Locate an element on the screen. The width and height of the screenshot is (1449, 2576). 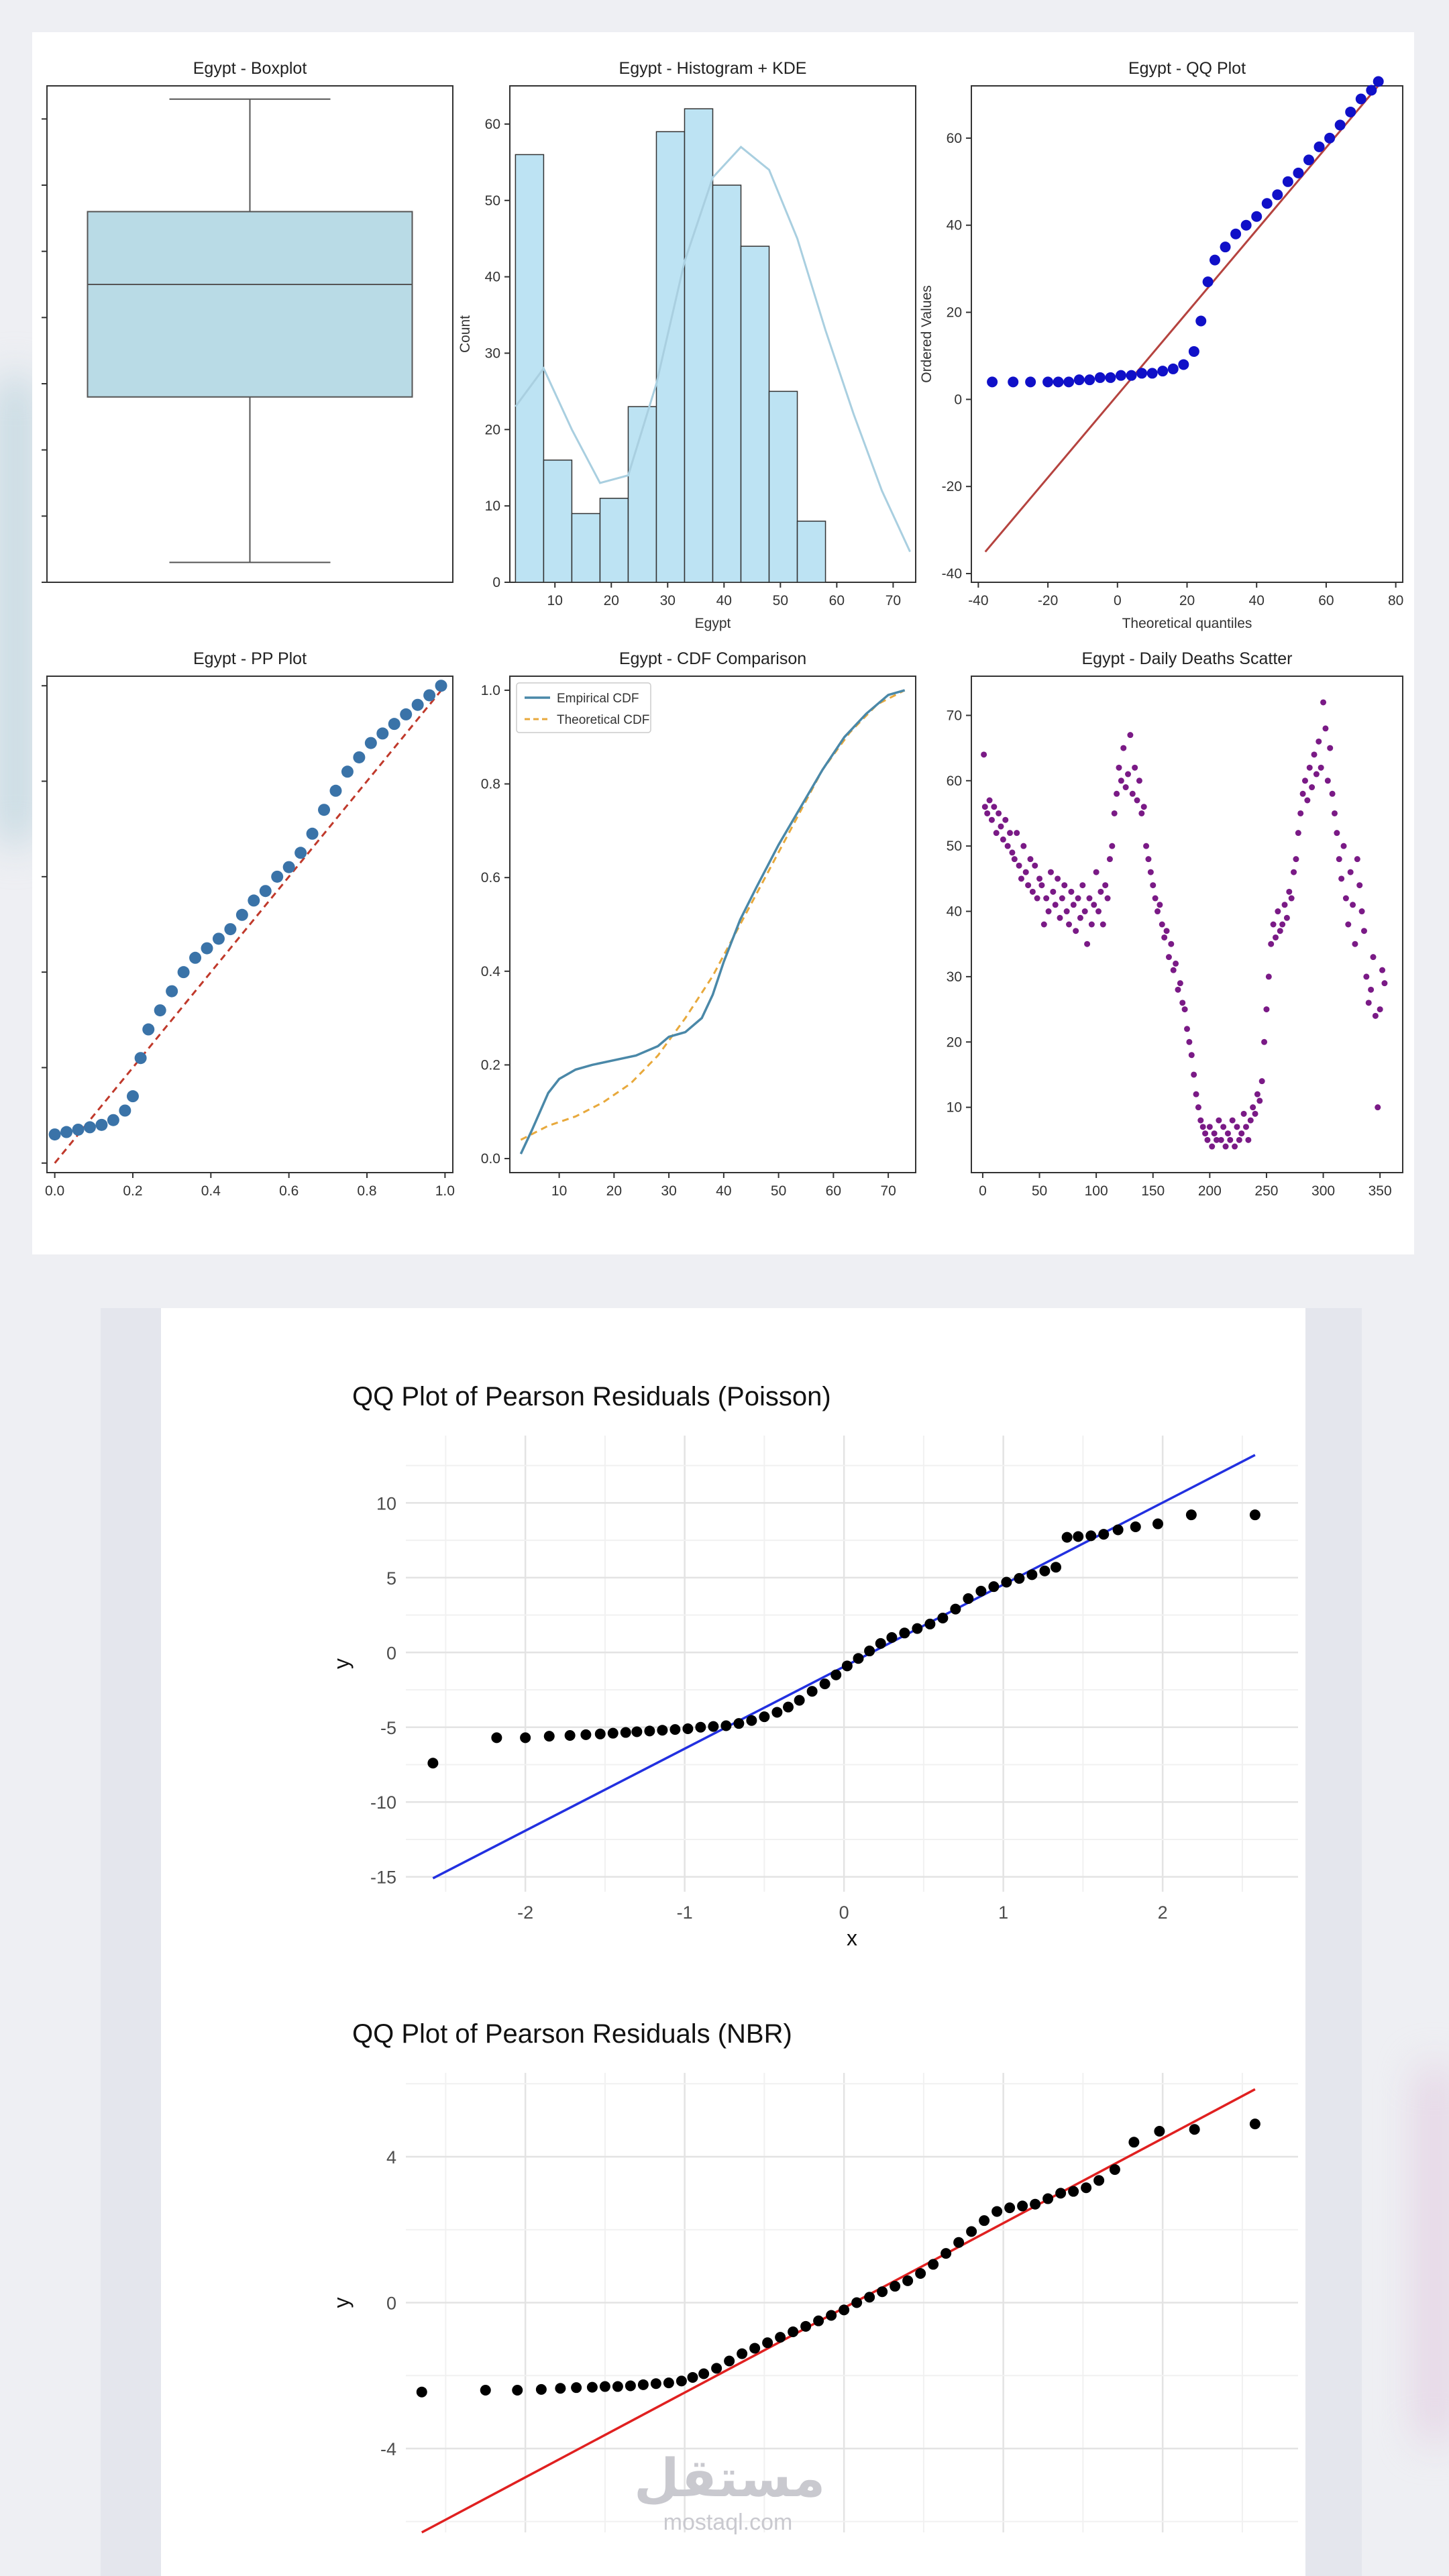
y-axis-label: Count is located at coordinates (465, 334).